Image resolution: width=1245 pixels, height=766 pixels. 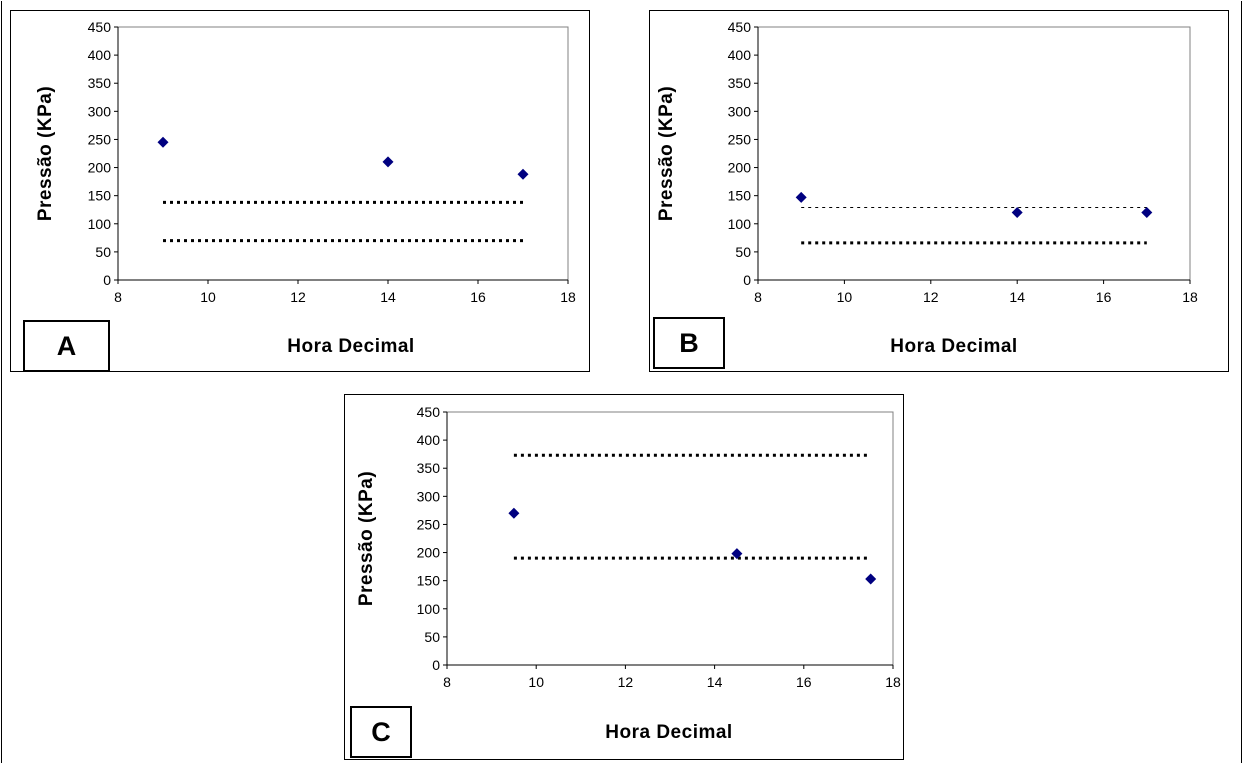 What do you see at coordinates (689, 343) in the screenshot?
I see `panel-label-b: B` at bounding box center [689, 343].